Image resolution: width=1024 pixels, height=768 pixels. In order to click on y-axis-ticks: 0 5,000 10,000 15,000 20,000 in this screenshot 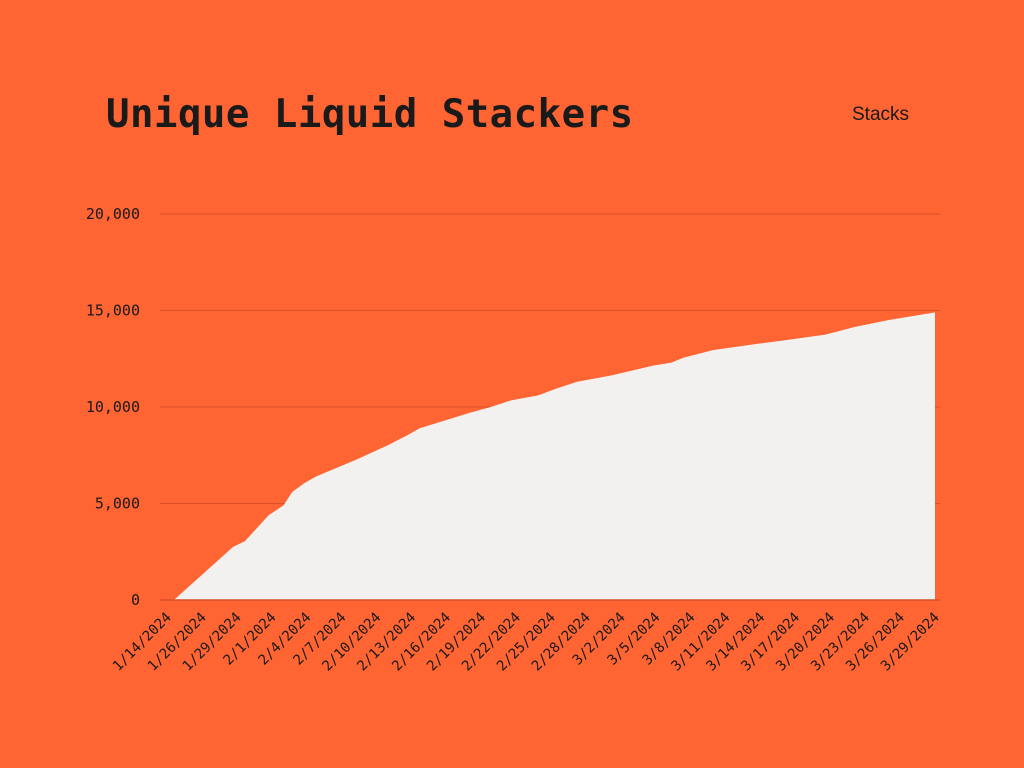, I will do `click(113, 407)`.